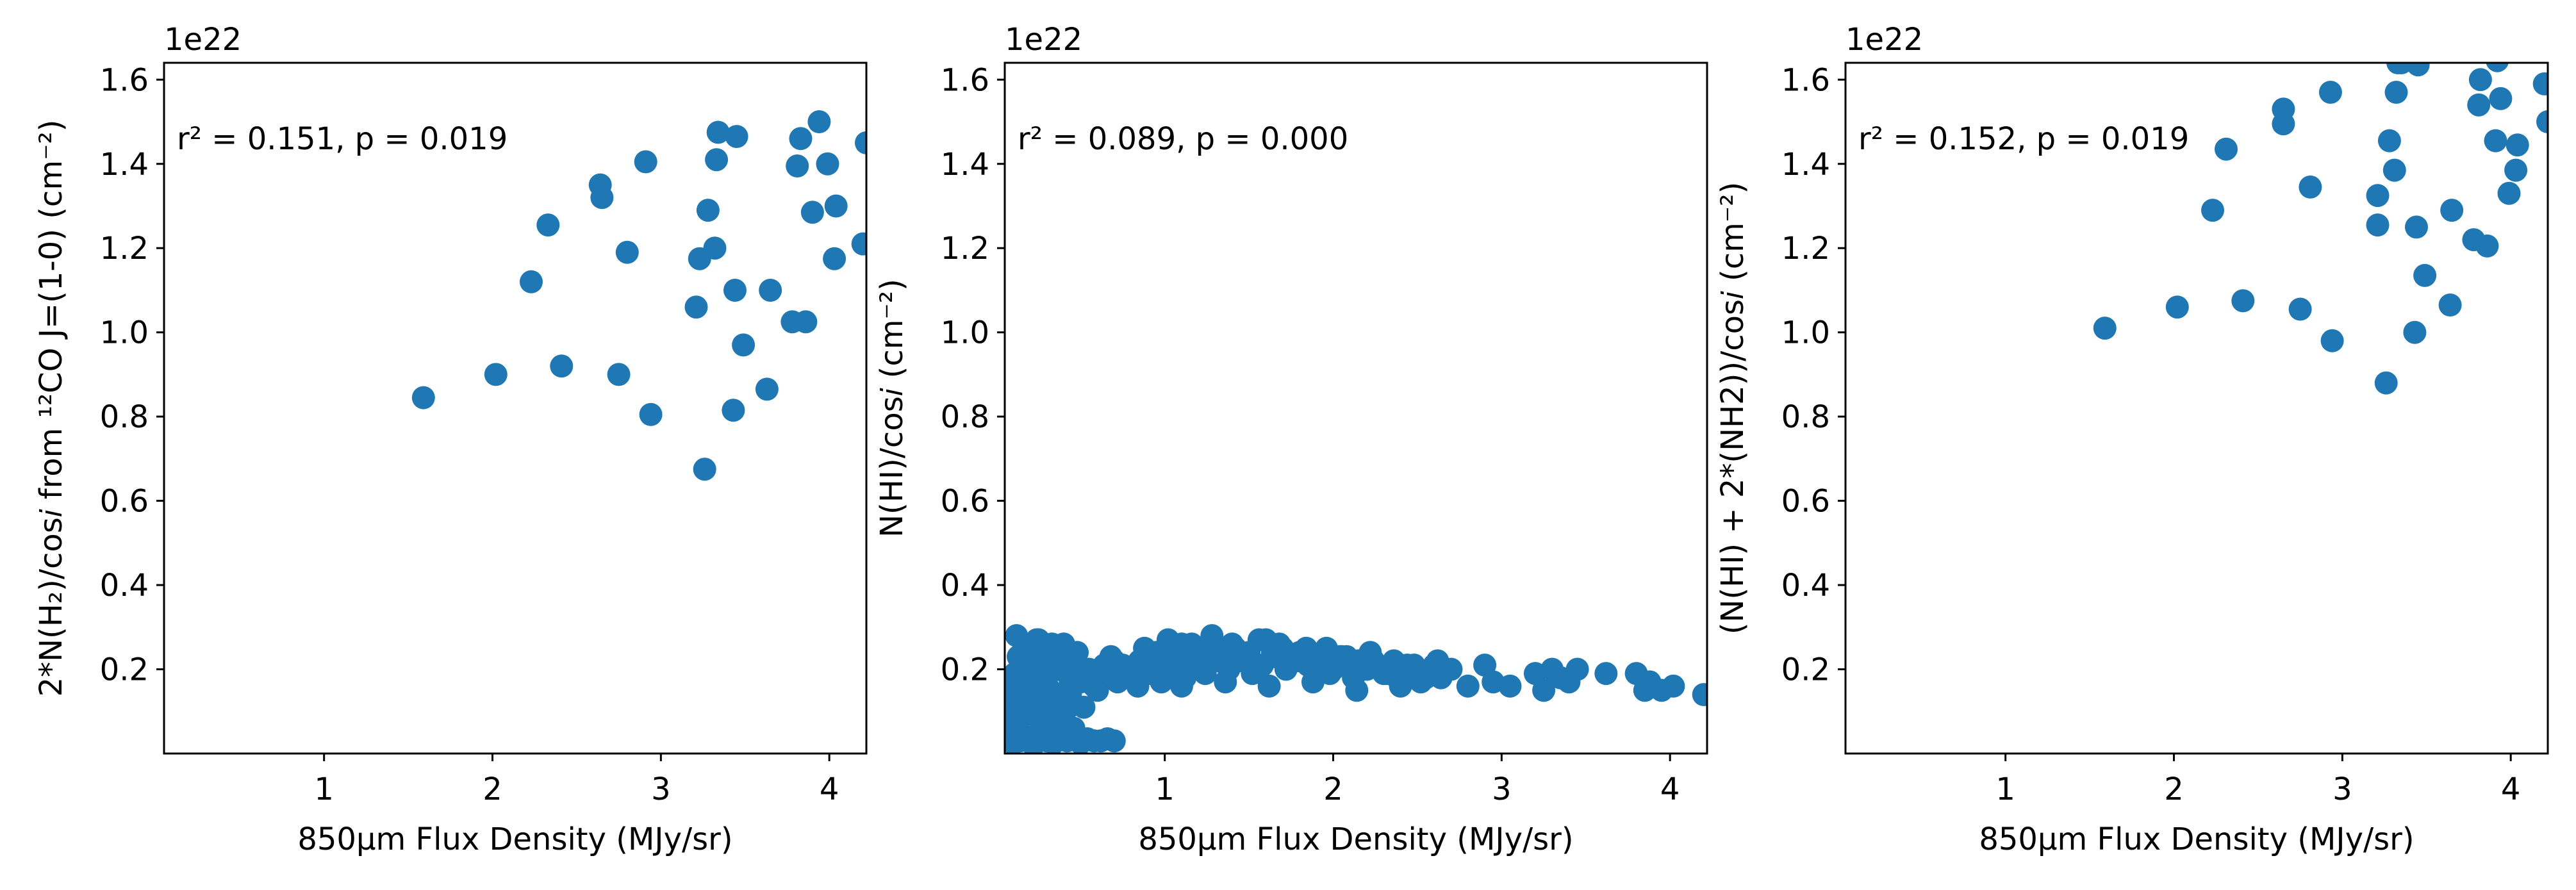 The width and height of the screenshot is (2576, 890). What do you see at coordinates (965, 670) in the screenshot?
I see `y-tick-label-0-2: 0.2` at bounding box center [965, 670].